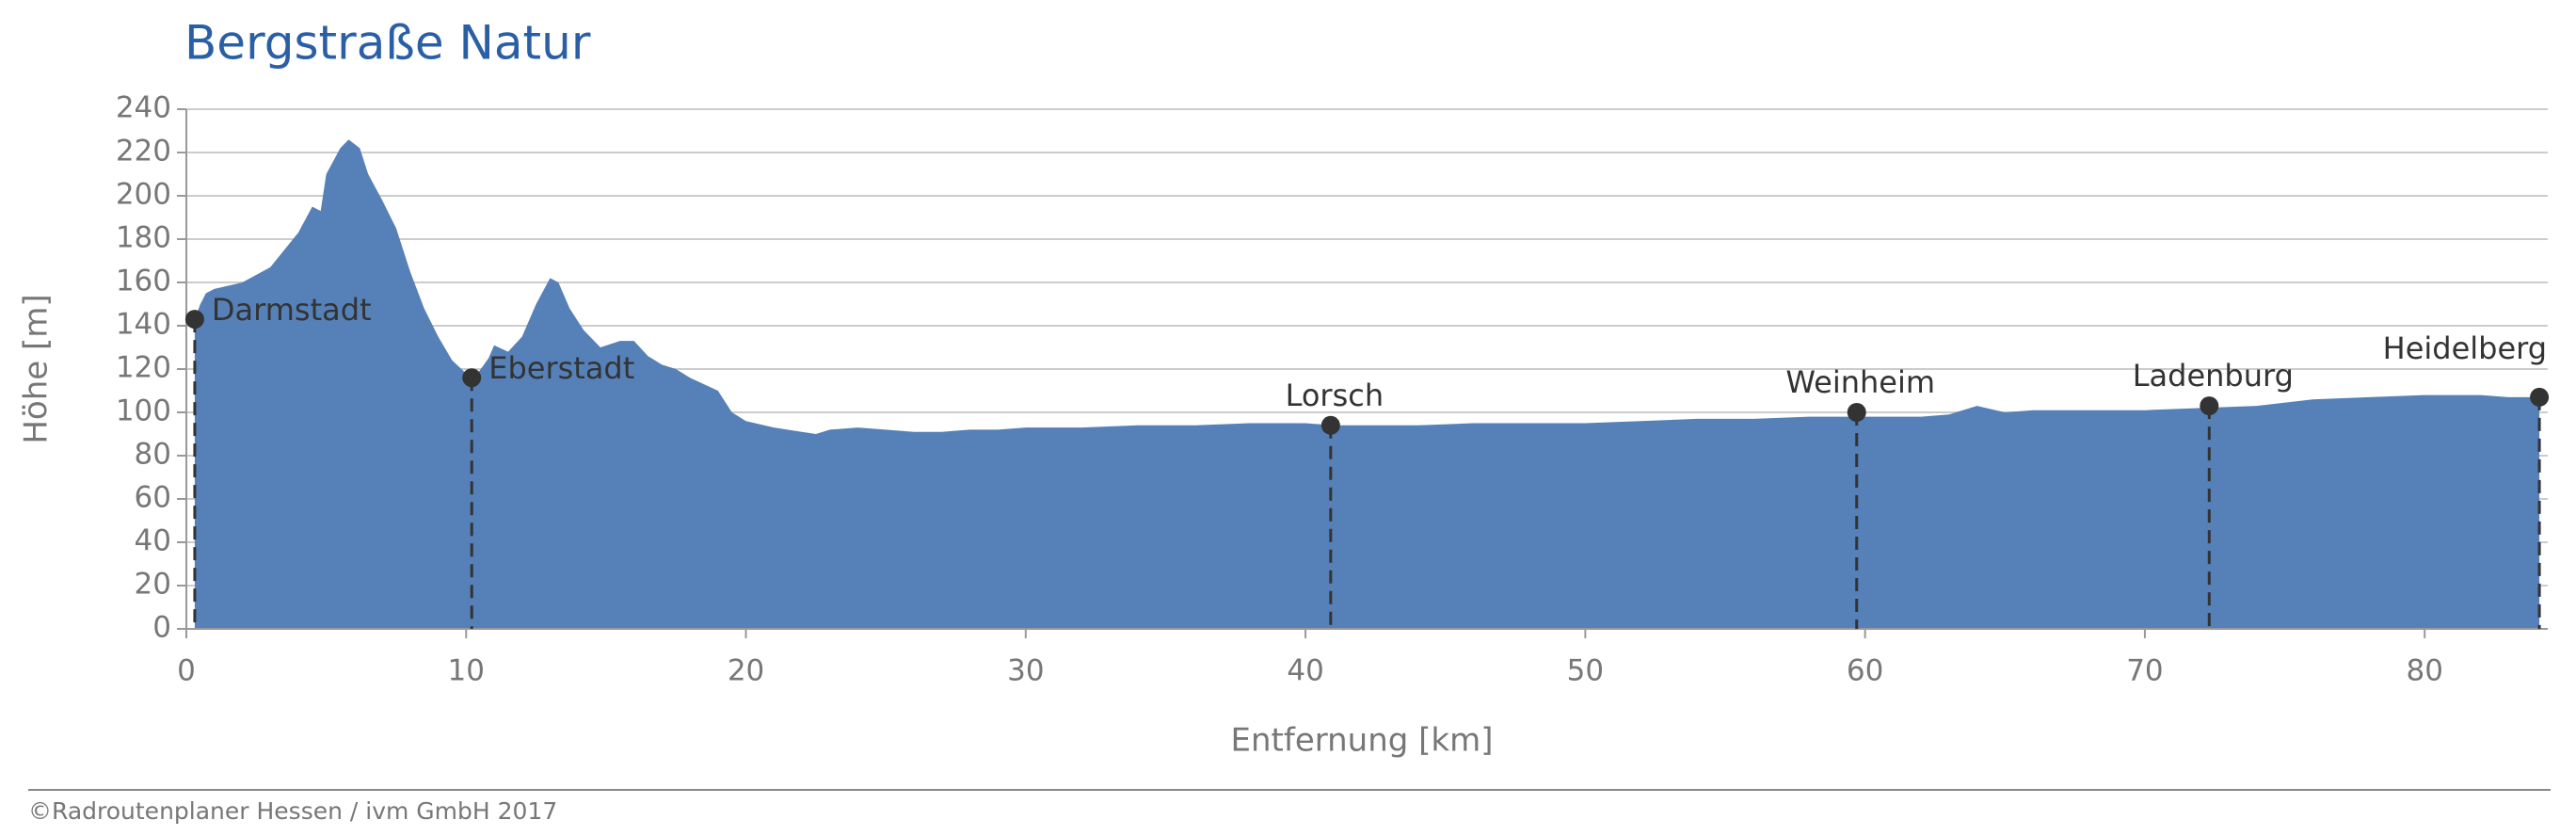  What do you see at coordinates (1361, 741) in the screenshot?
I see `x-axis-label: Entfernung [km]` at bounding box center [1361, 741].